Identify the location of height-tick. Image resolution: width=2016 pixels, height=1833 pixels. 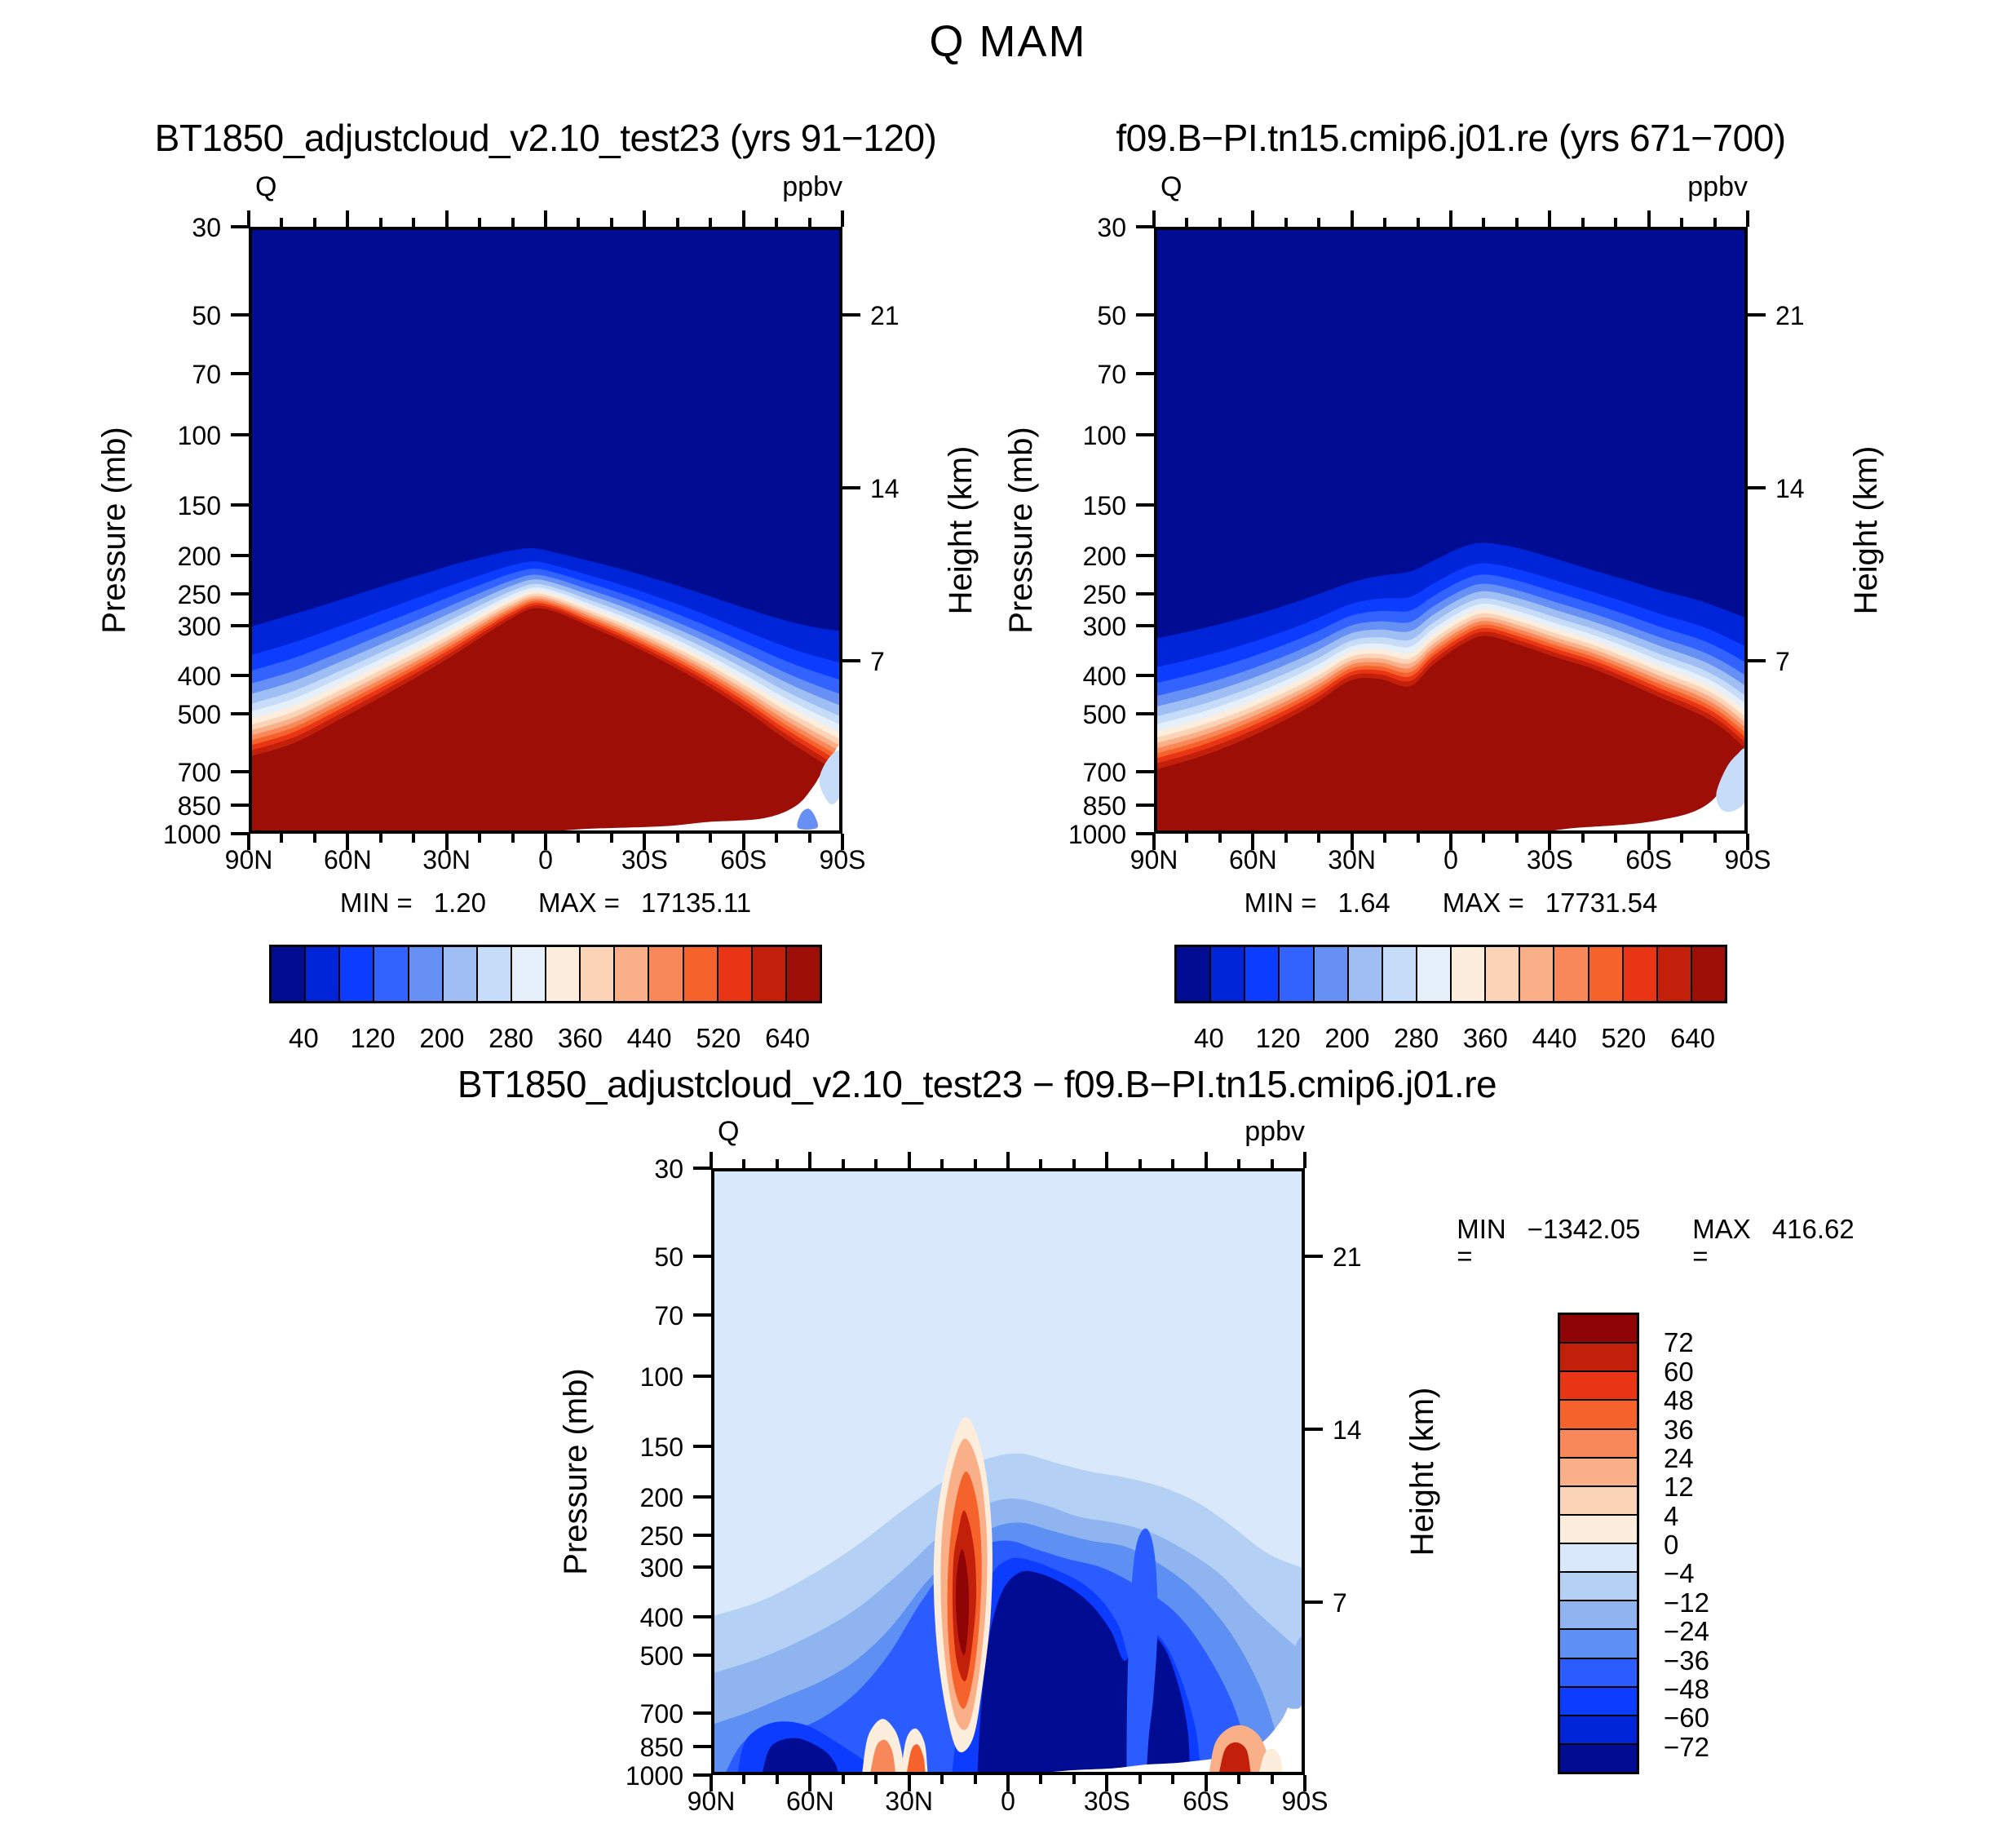
(1314, 1256).